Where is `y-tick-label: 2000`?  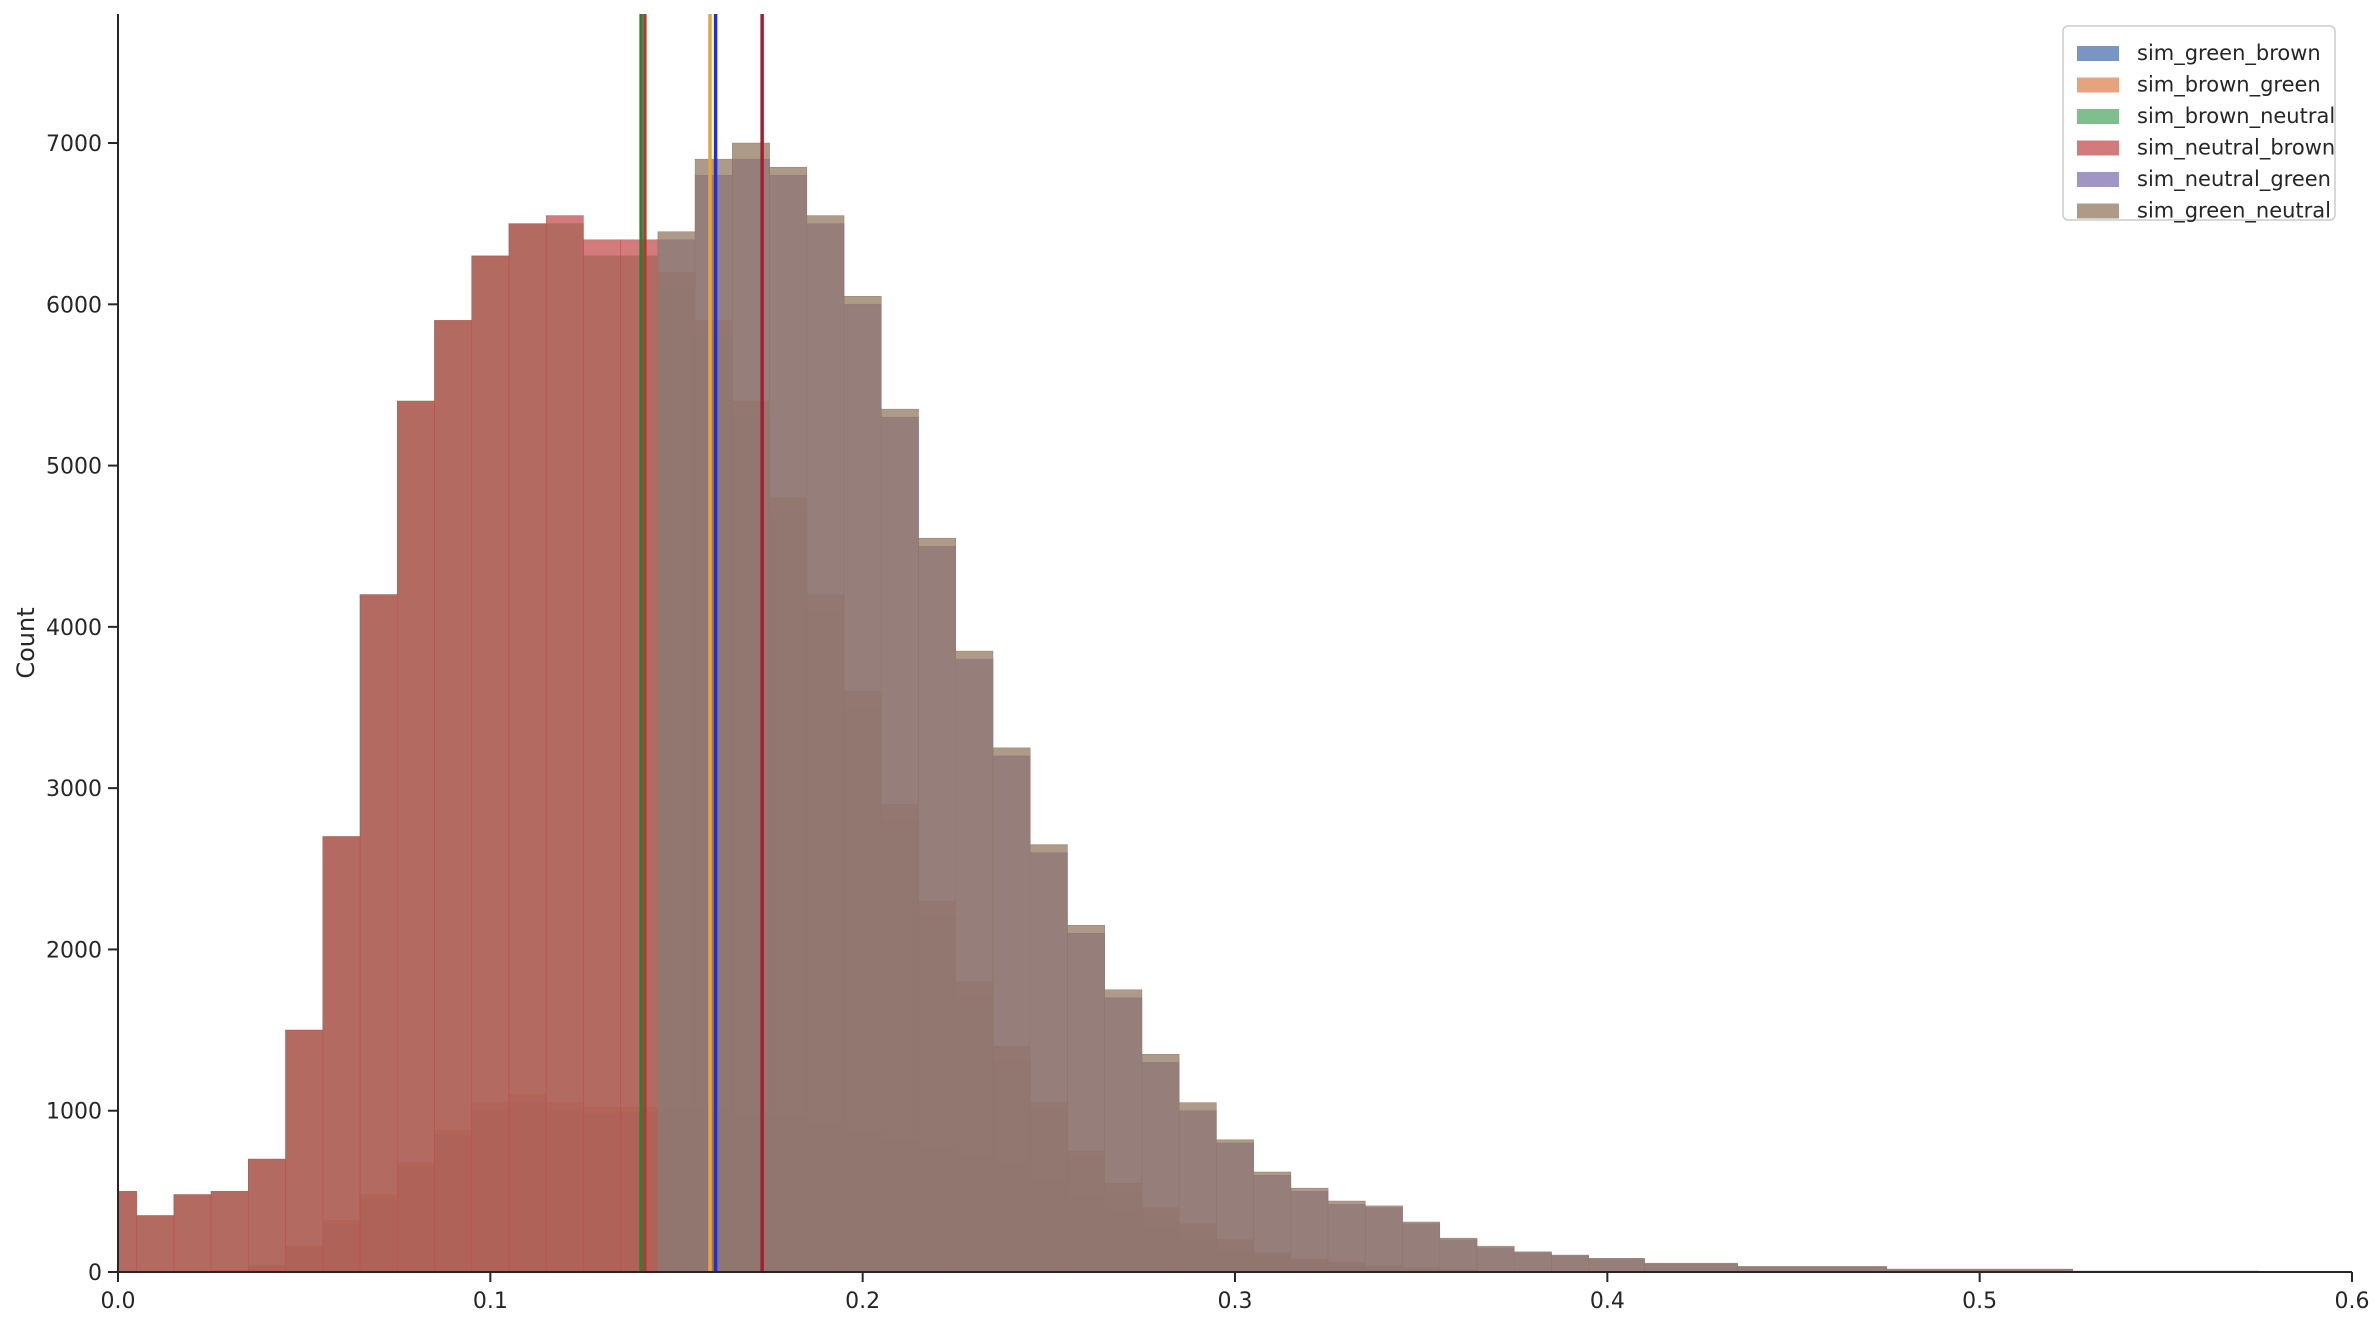 y-tick-label: 2000 is located at coordinates (74, 950).